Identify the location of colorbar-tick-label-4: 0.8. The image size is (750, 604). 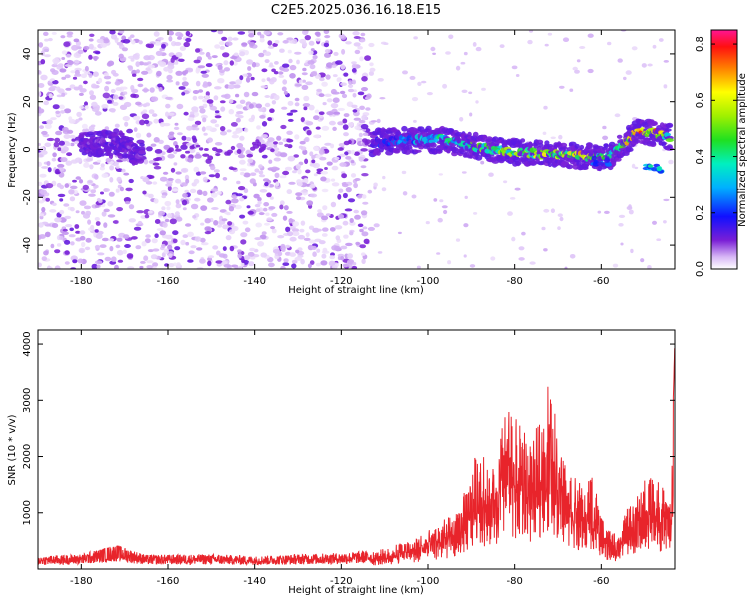
(700, 44).